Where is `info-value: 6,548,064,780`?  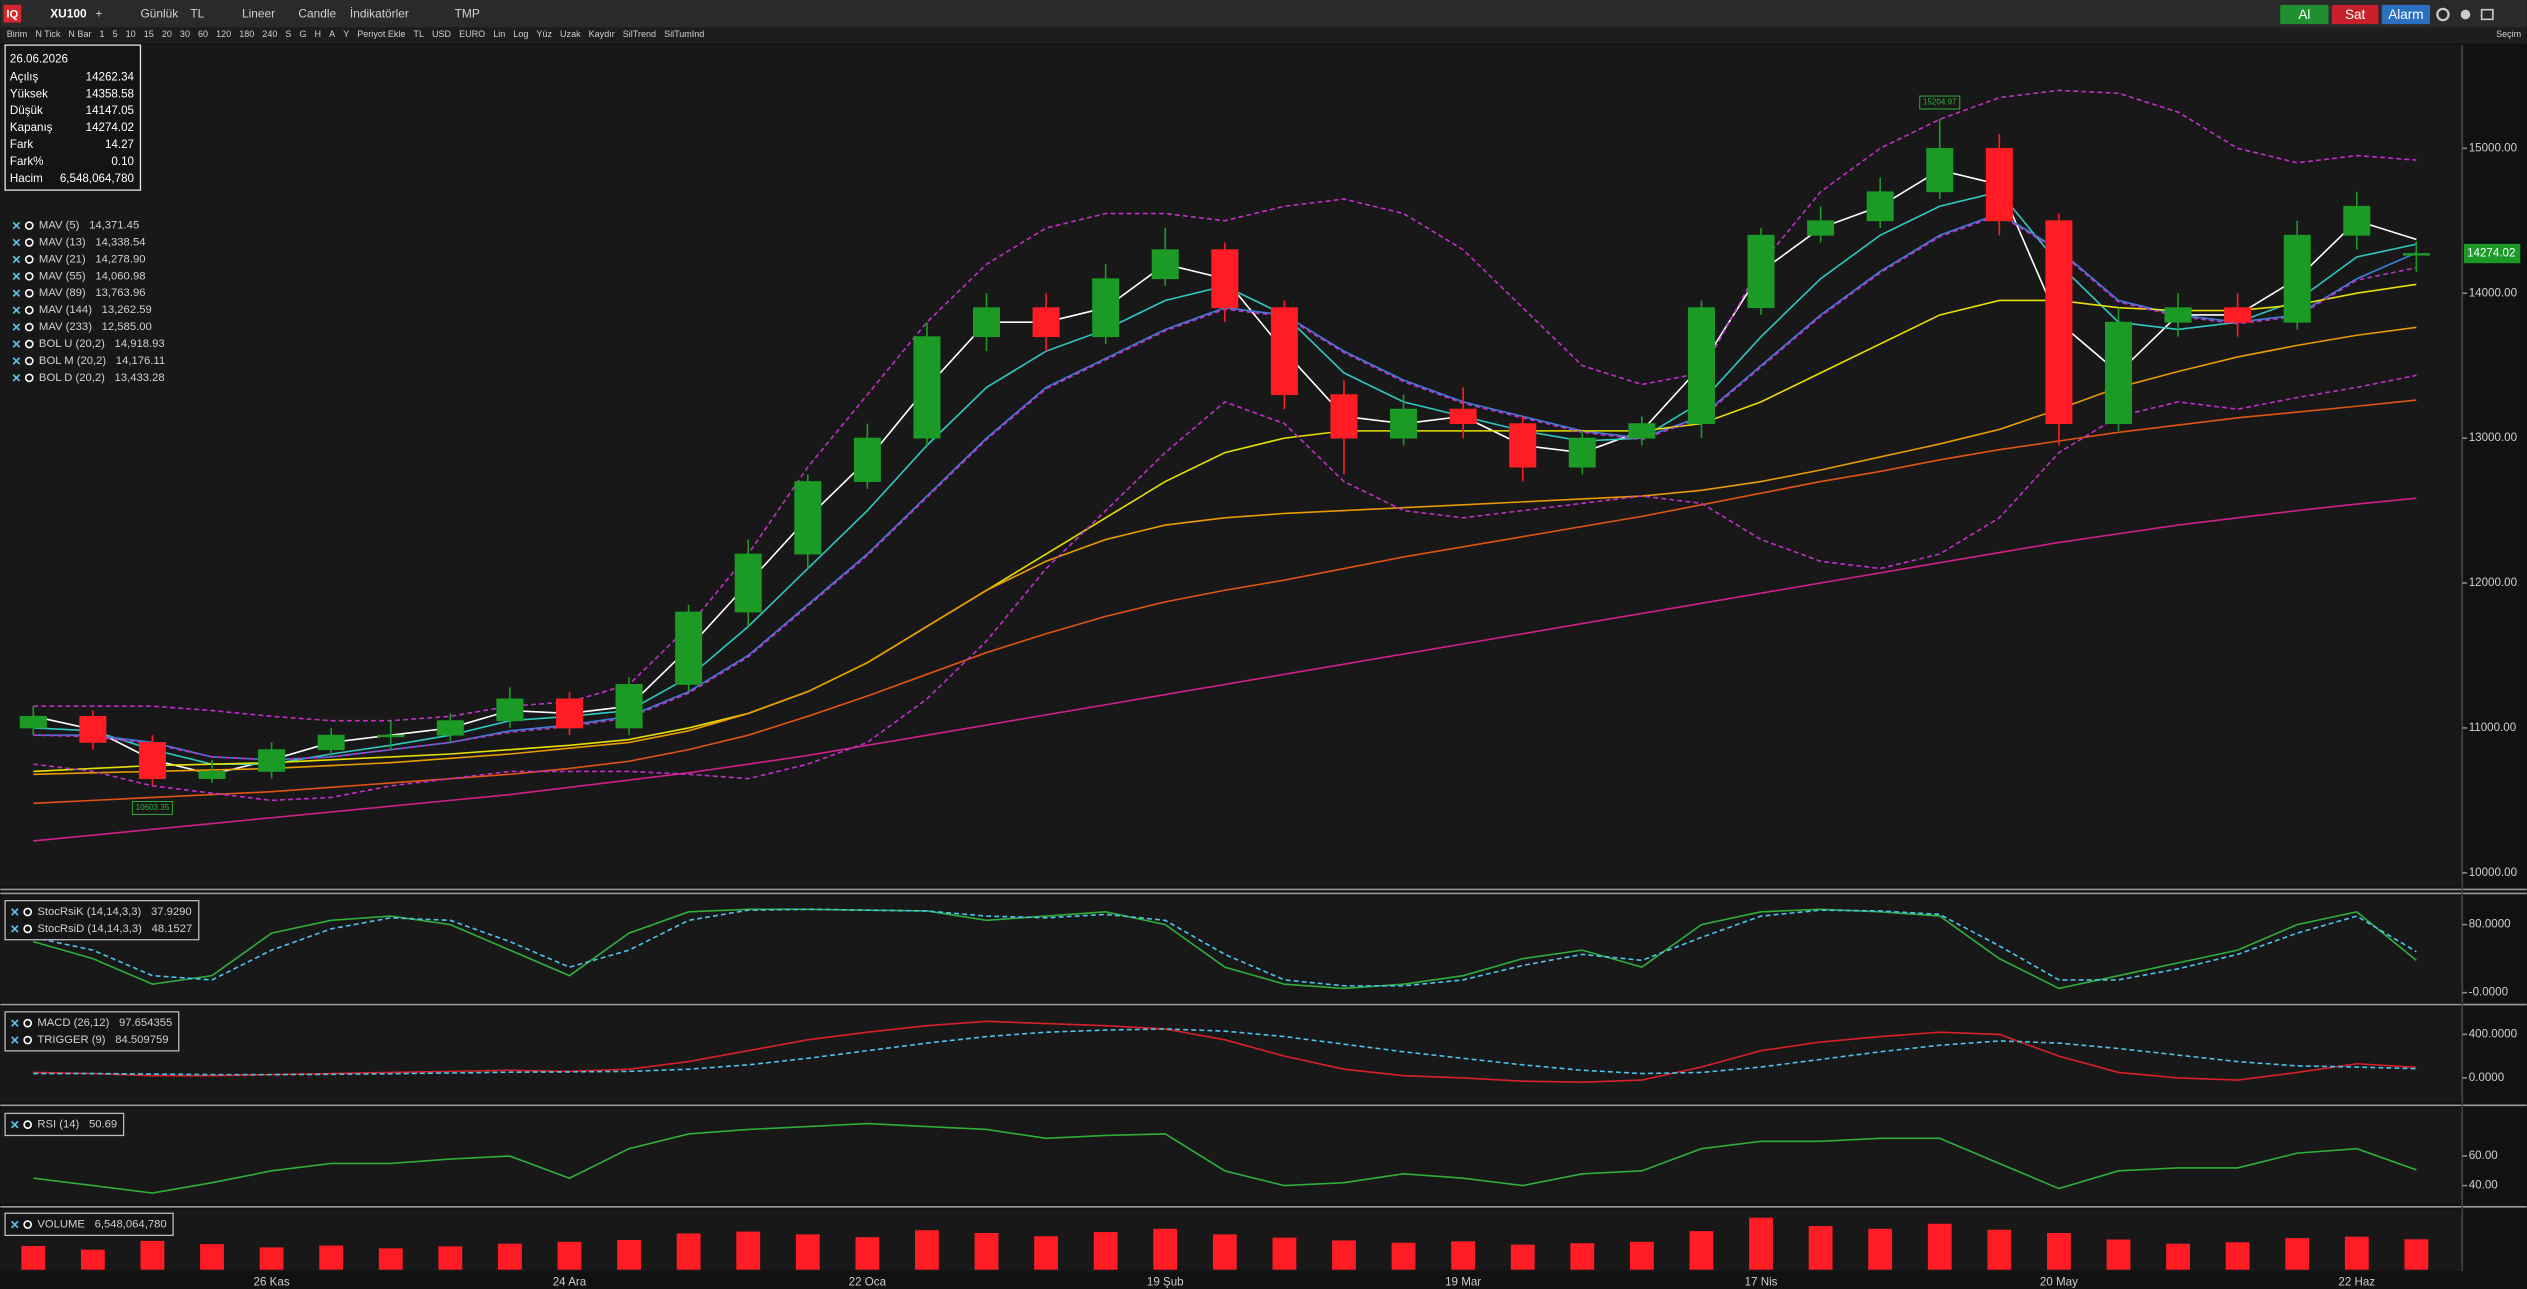
info-value: 6,548,064,780 is located at coordinates (97, 178).